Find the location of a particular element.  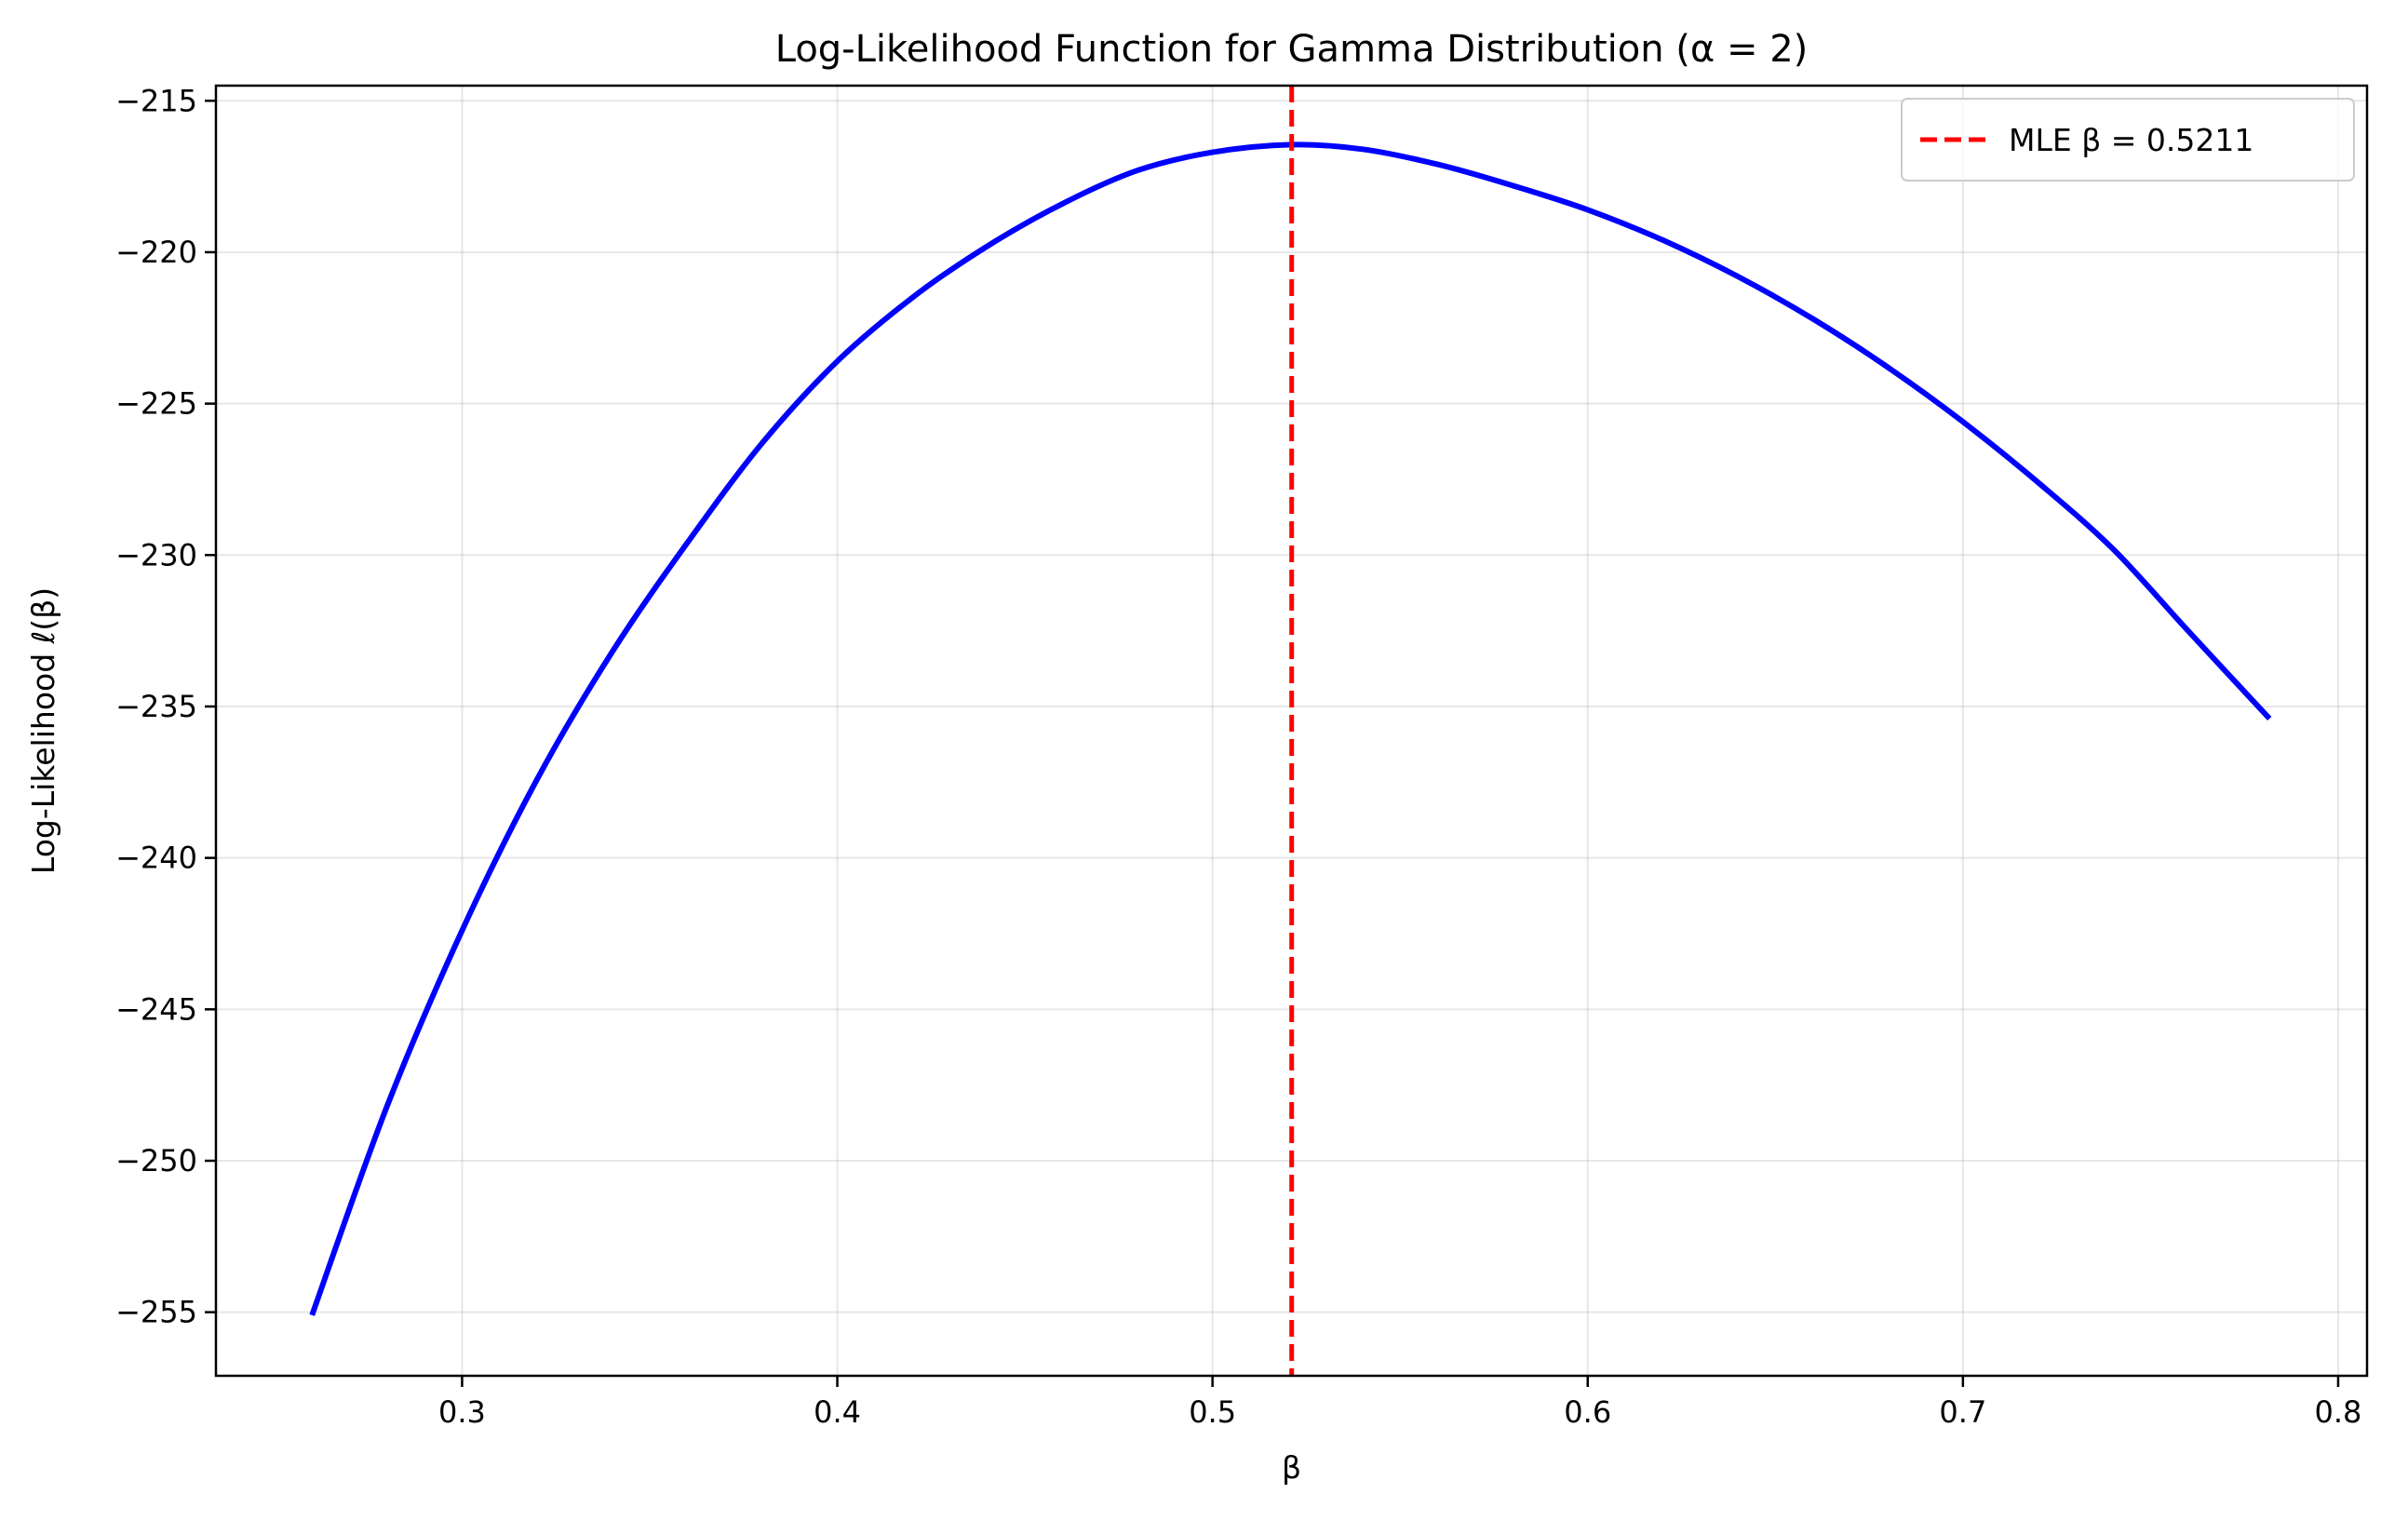

y-tick-label: −250 is located at coordinates (156, 1160).